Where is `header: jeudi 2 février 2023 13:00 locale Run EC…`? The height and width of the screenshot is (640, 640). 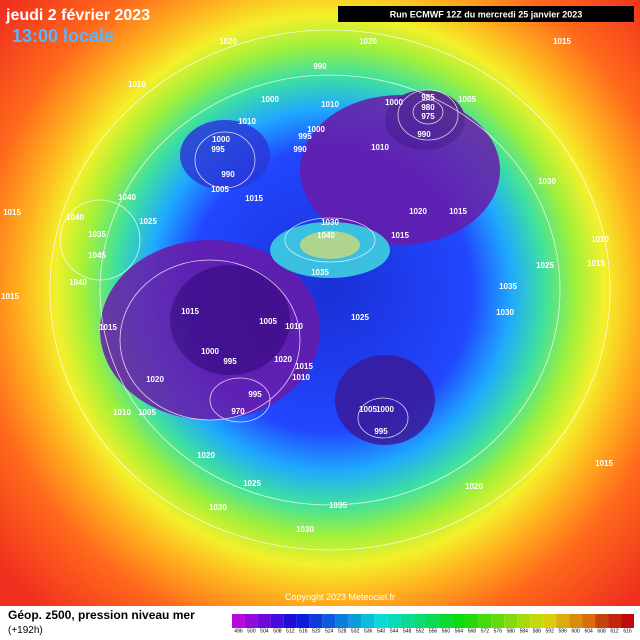 header: jeudi 2 février 2023 13:00 locale Run EC… is located at coordinates (319, 26).